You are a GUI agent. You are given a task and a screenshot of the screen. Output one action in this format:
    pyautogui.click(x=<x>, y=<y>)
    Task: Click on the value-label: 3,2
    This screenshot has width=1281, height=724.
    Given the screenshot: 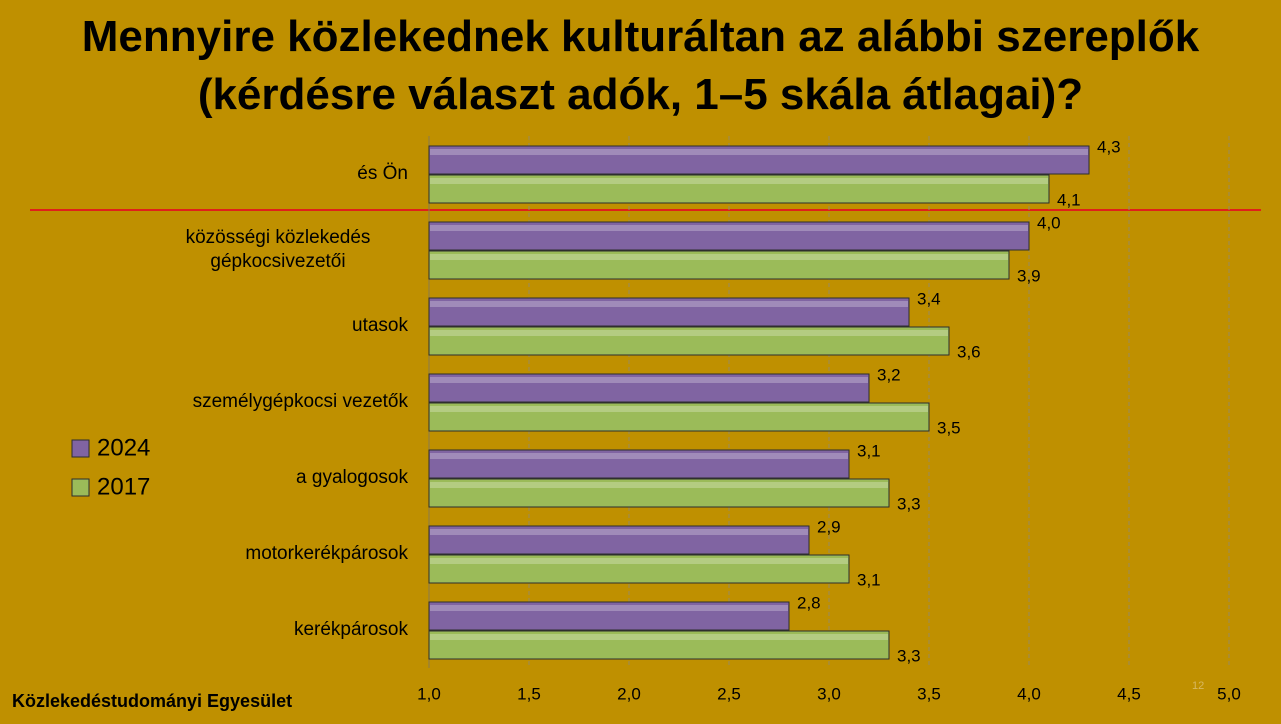 What is the action you would take?
    pyautogui.click(x=889, y=374)
    